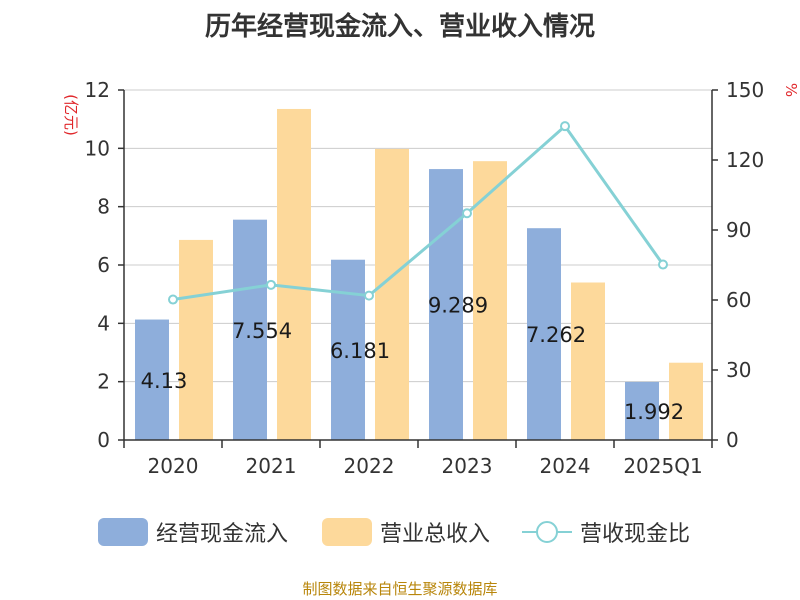 Image resolution: width=800 pixels, height=600 pixels. I want to click on x-tick-label: 2020, so click(173, 466).